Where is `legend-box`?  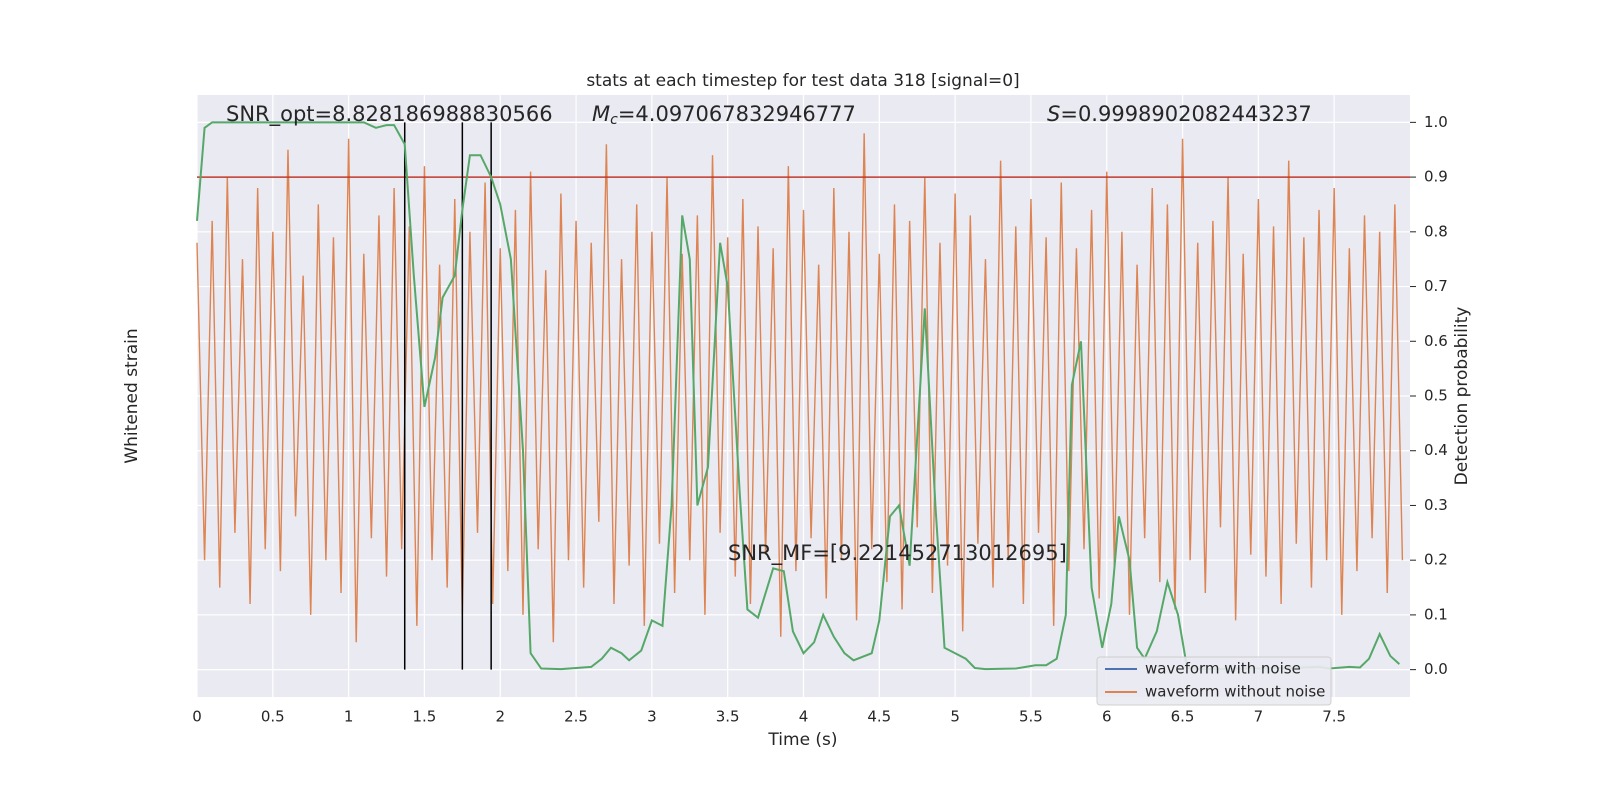
legend-box is located at coordinates (1214, 681).